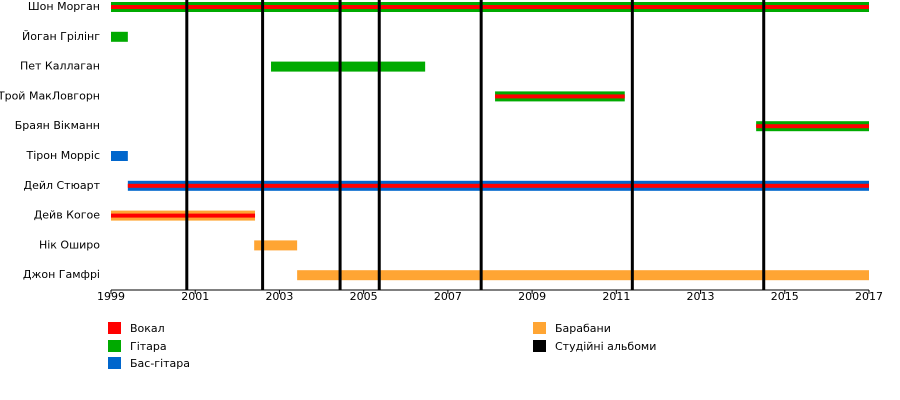 The height and width of the screenshot is (400, 900). What do you see at coordinates (61, 36) in the screenshot?
I see `member-name: Йоган Грілінг` at bounding box center [61, 36].